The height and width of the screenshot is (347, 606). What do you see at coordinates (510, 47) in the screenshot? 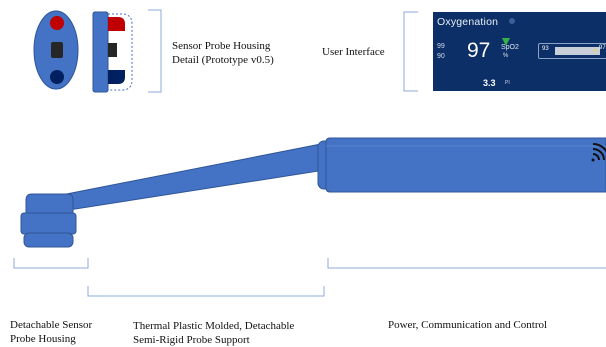
I see `spo2-unit: SpO2` at bounding box center [510, 47].